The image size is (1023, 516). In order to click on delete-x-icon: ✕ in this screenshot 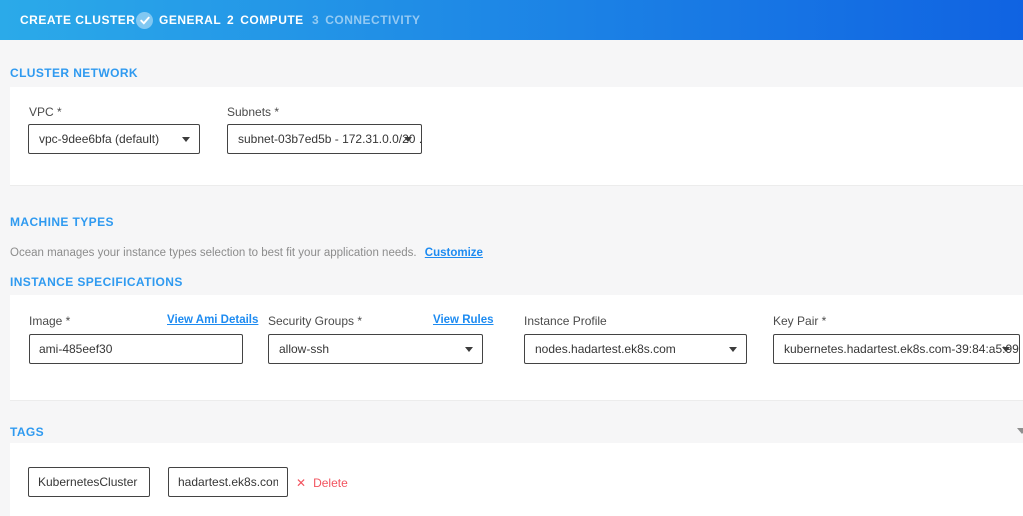, I will do `click(301, 483)`.